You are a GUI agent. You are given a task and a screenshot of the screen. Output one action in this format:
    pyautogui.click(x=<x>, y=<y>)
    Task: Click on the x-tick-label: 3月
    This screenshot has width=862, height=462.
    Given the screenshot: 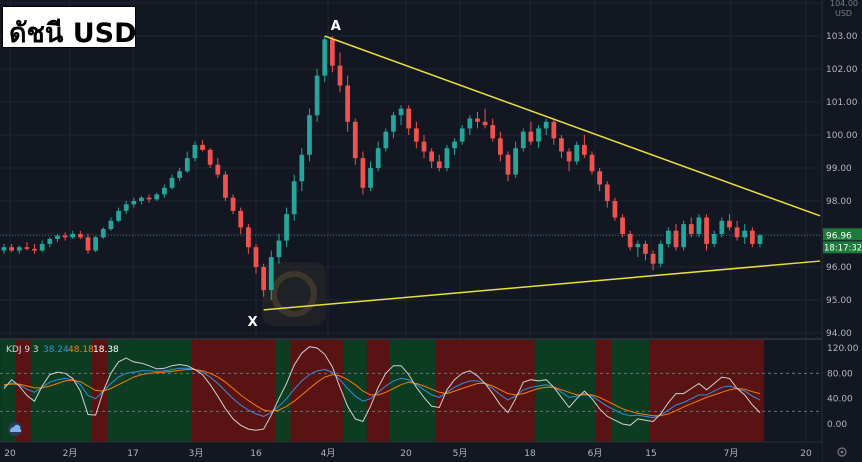 What is the action you would take?
    pyautogui.click(x=196, y=453)
    